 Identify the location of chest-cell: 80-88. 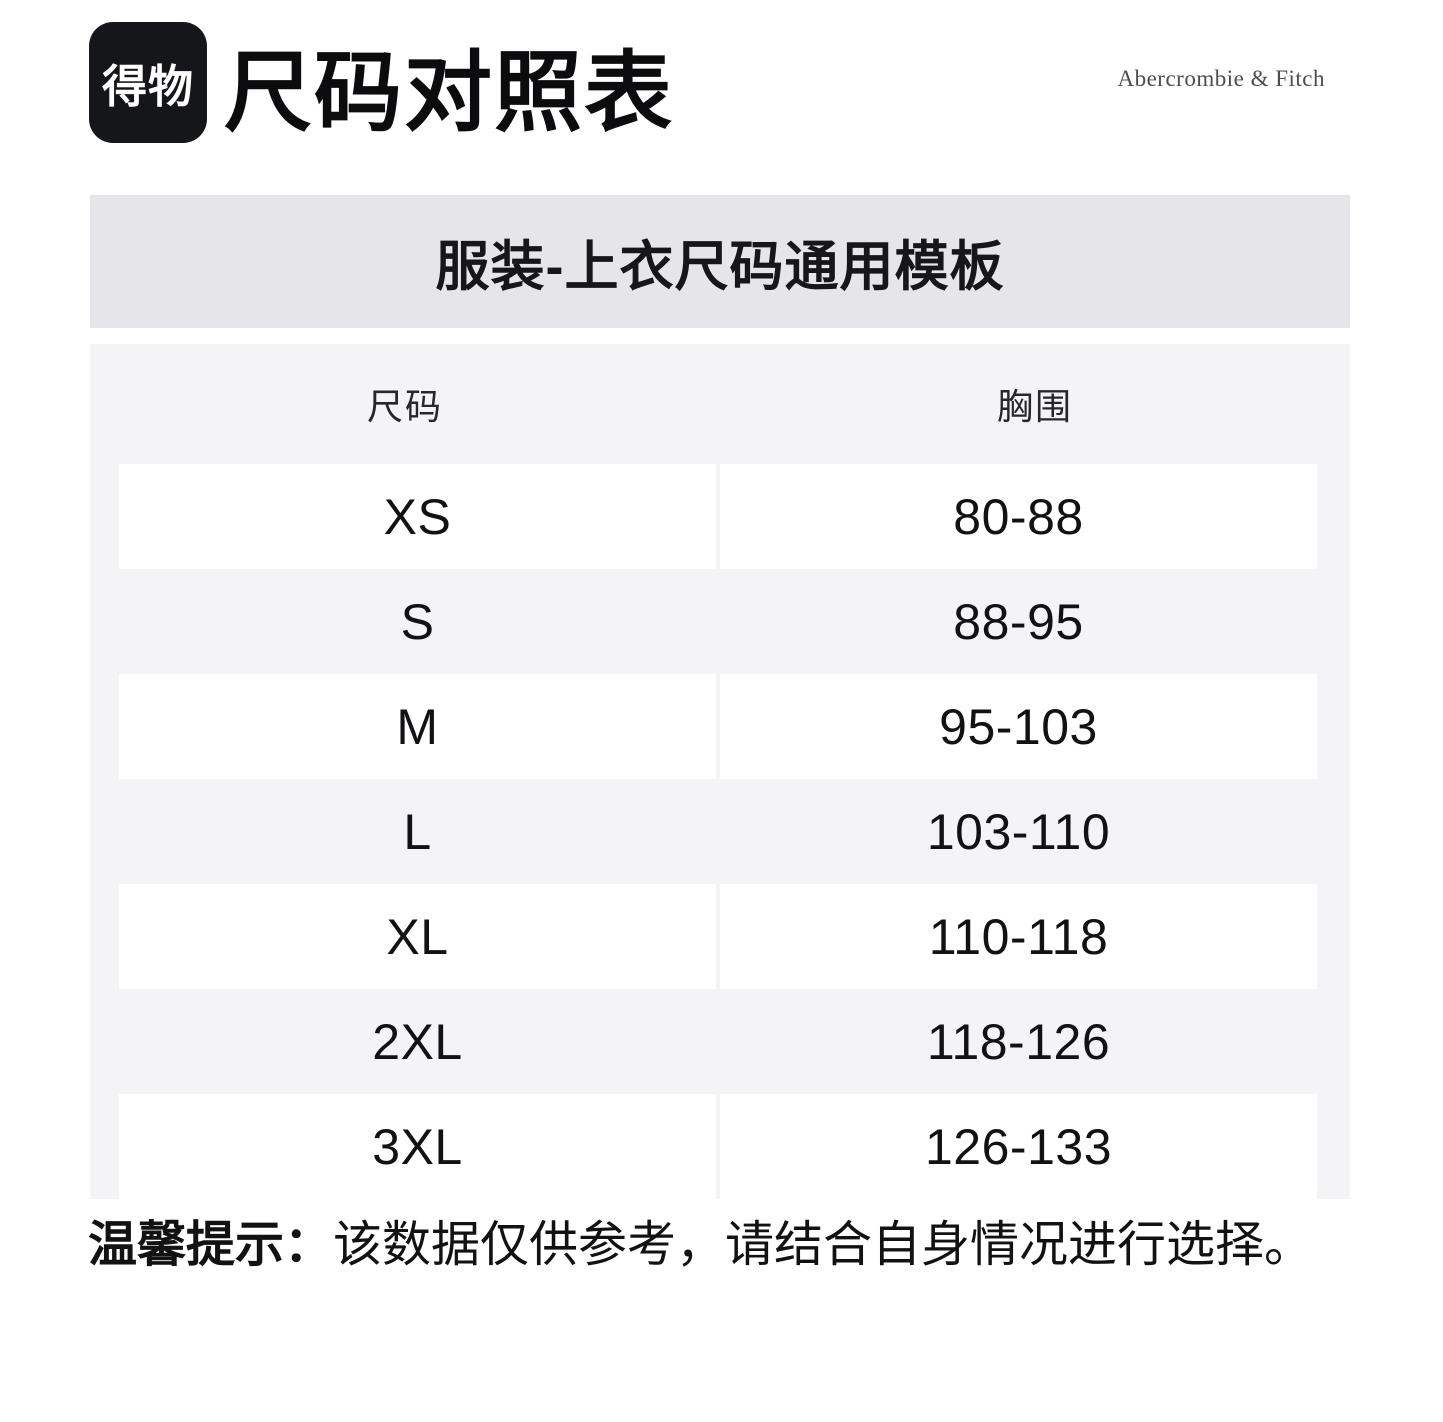
(1018, 516).